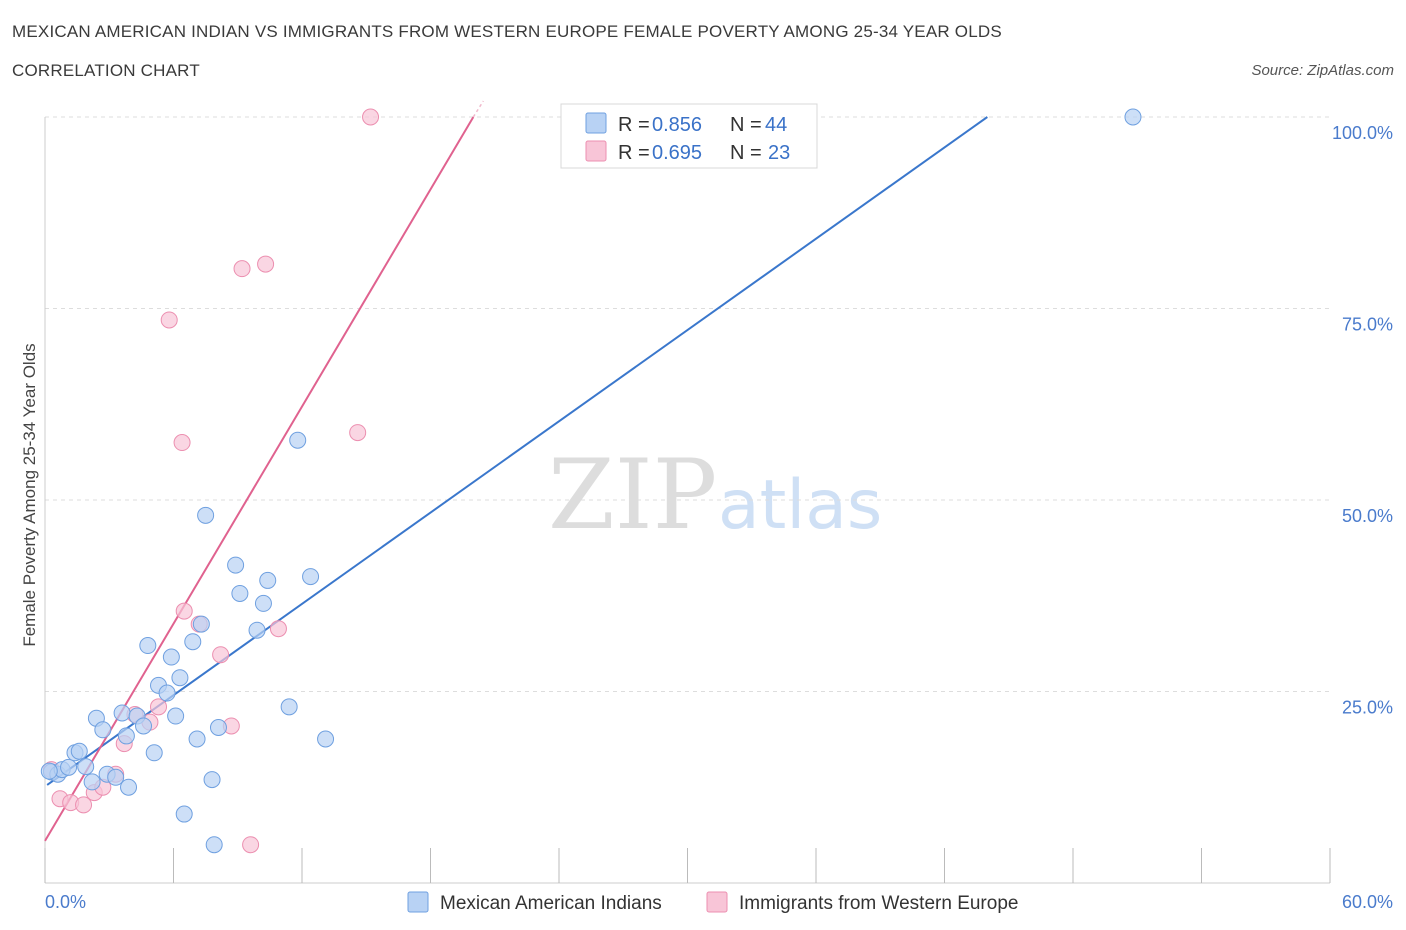  What do you see at coordinates (65, 902) in the screenshot?
I see `x-tick-label: 0.0%` at bounding box center [65, 902].